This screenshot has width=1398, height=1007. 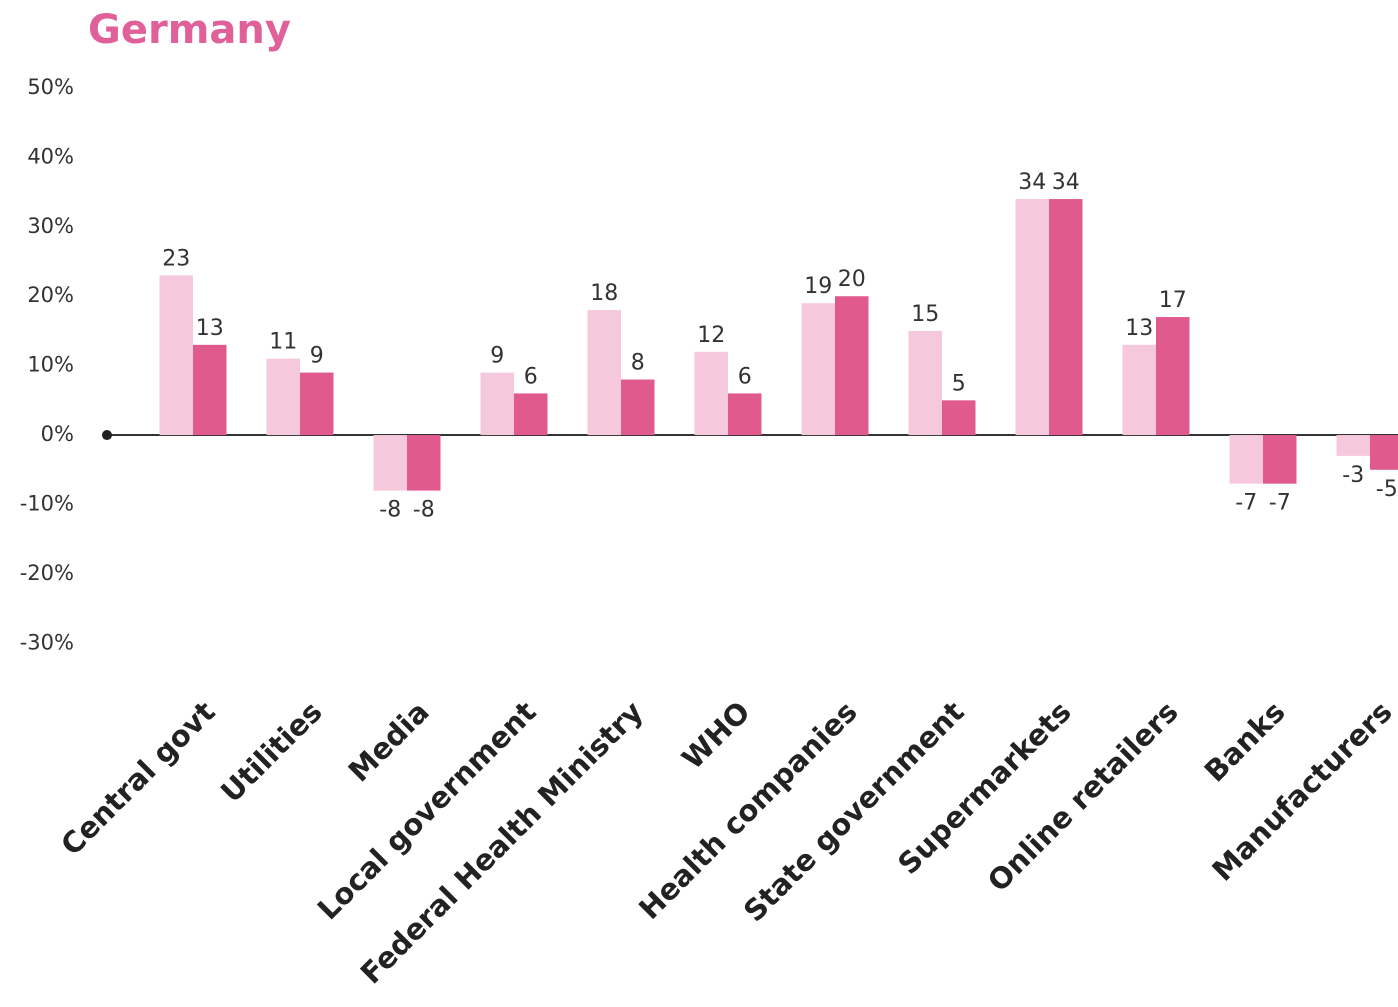 What do you see at coordinates (283, 342) in the screenshot?
I see `value-label: 11` at bounding box center [283, 342].